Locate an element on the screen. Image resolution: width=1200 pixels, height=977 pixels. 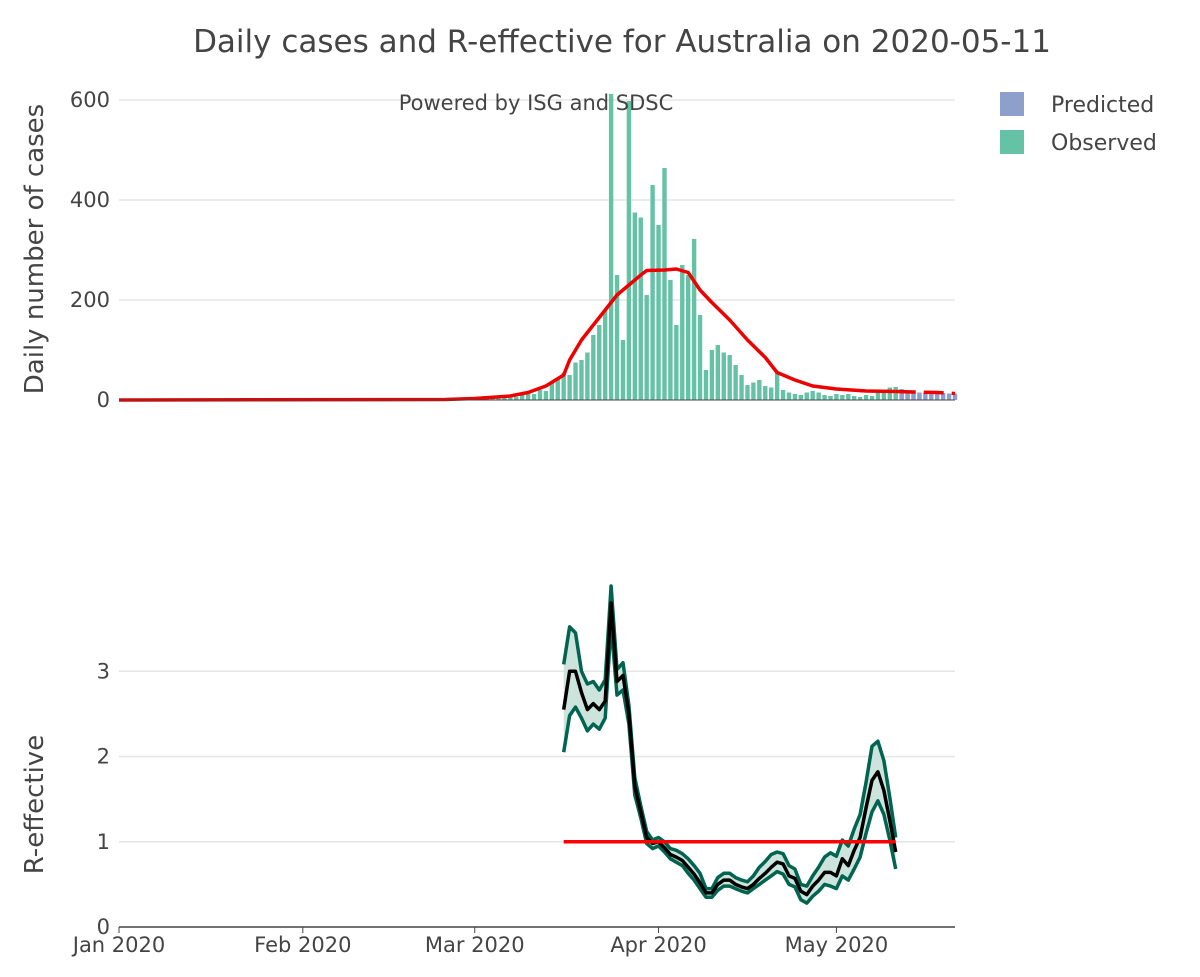
bottom-y-tick-label: 0 is located at coordinates (103, 927).